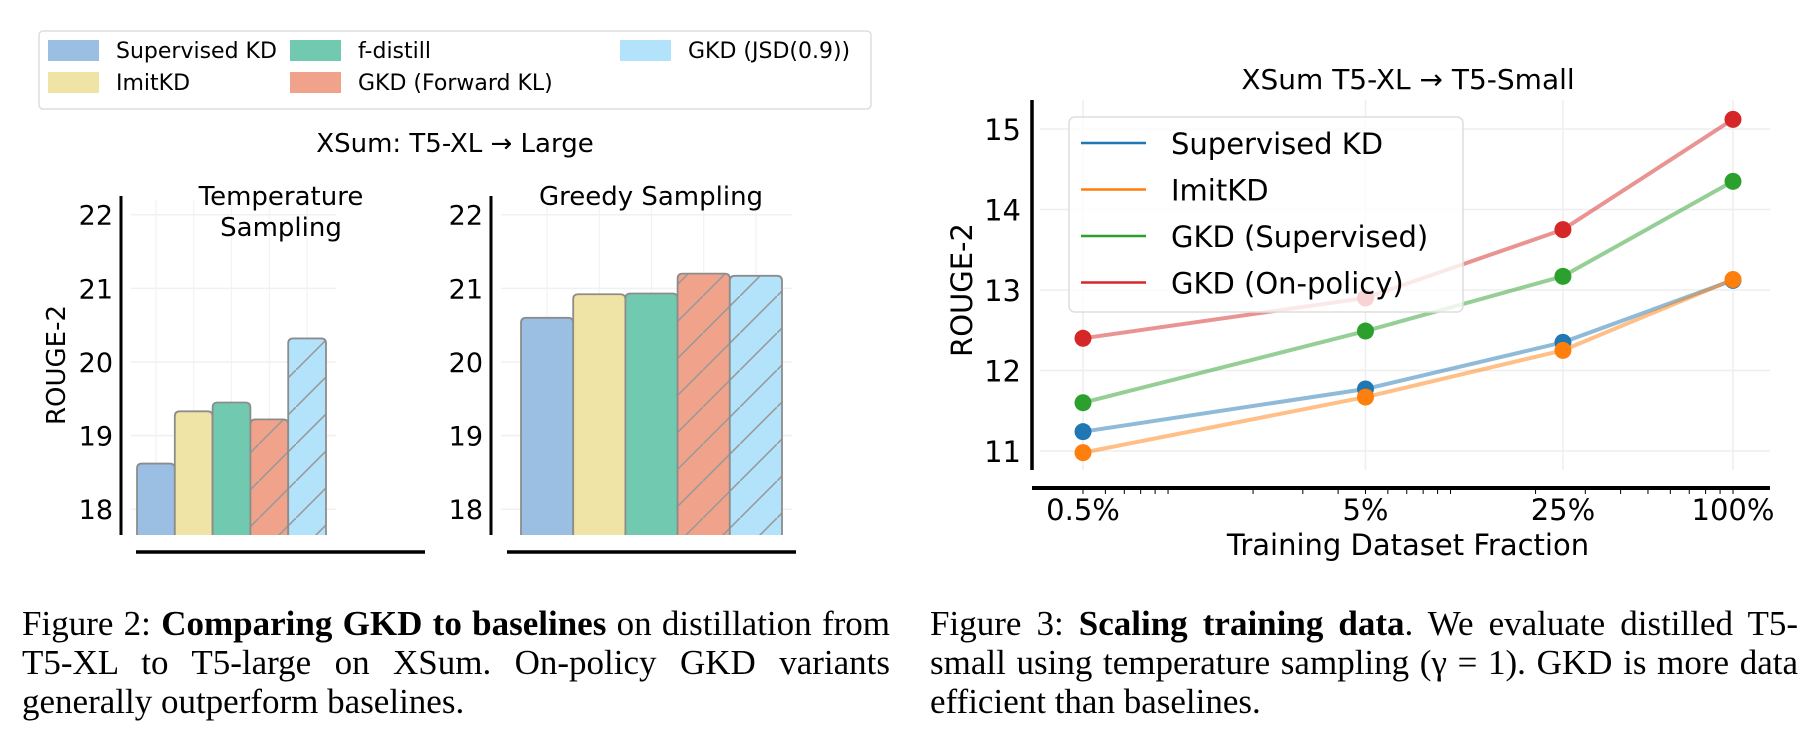 The image size is (1812, 750). What do you see at coordinates (1002, 452) in the screenshot?
I see `y-tick-label: 11` at bounding box center [1002, 452].